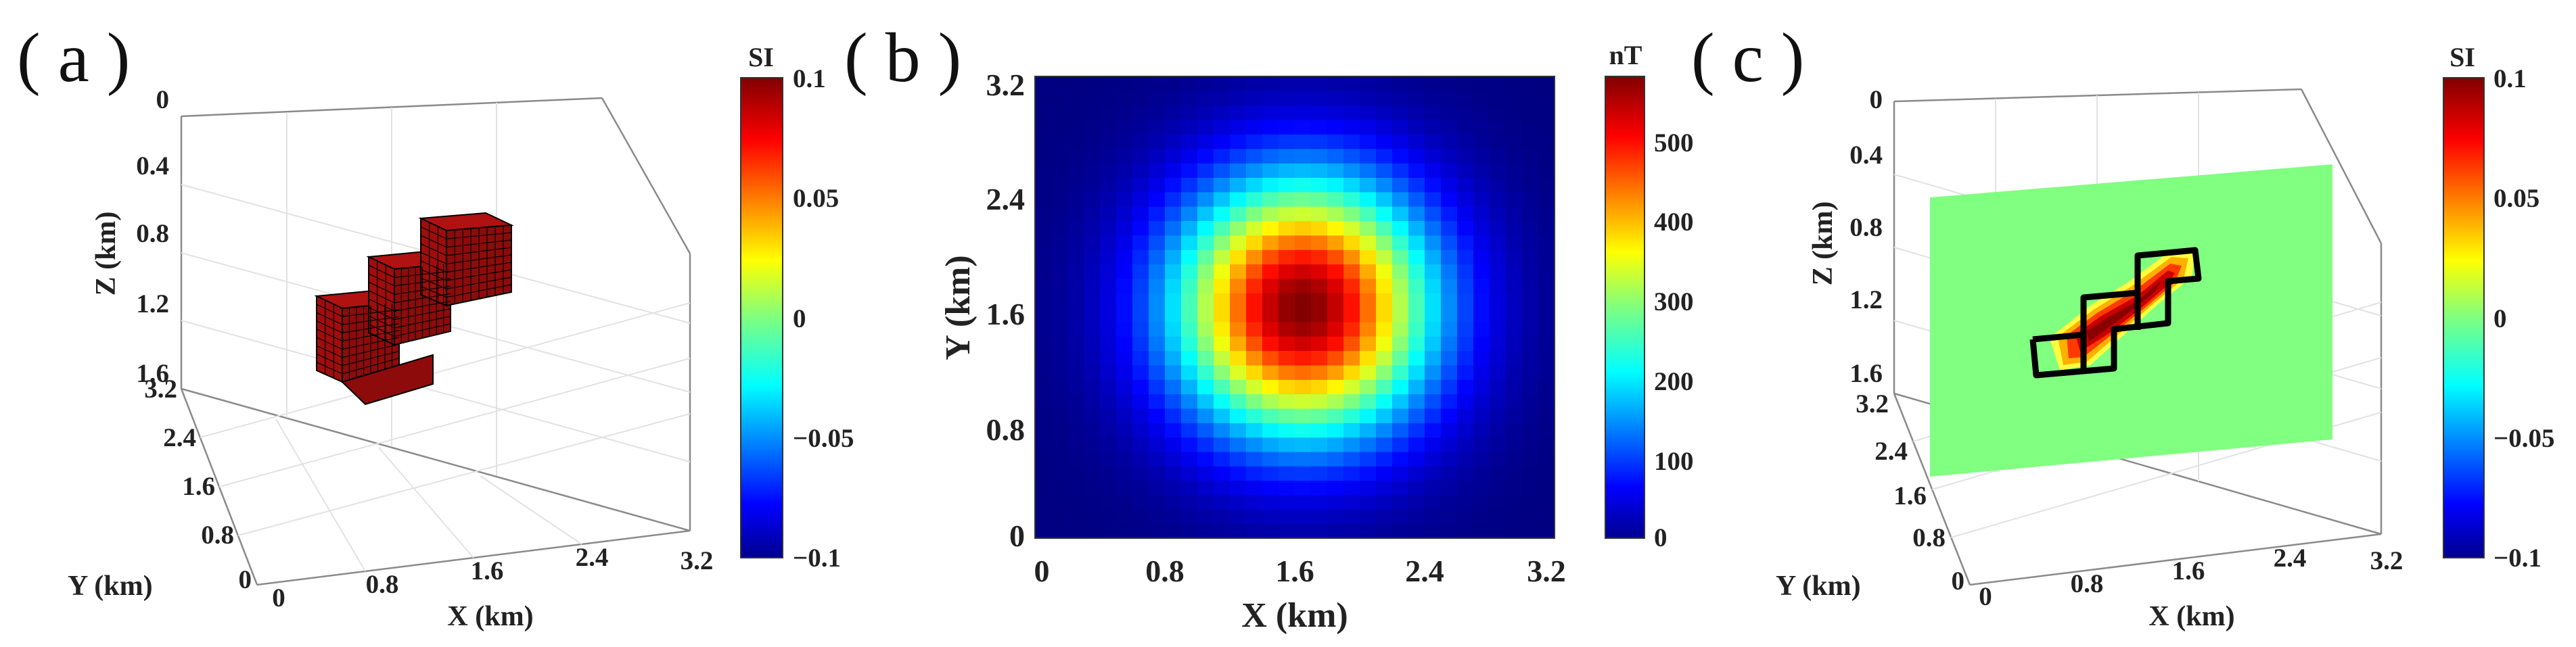  What do you see at coordinates (797, 308) in the screenshot?
I see `panel-a-colorbar: SI 0.1 0.05 0 −0.05 −0.1` at bounding box center [797, 308].